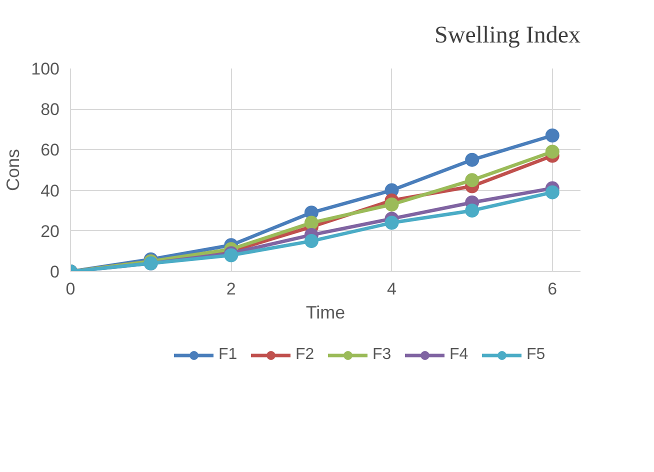  I want to click on legend-label: F1, so click(228, 355).